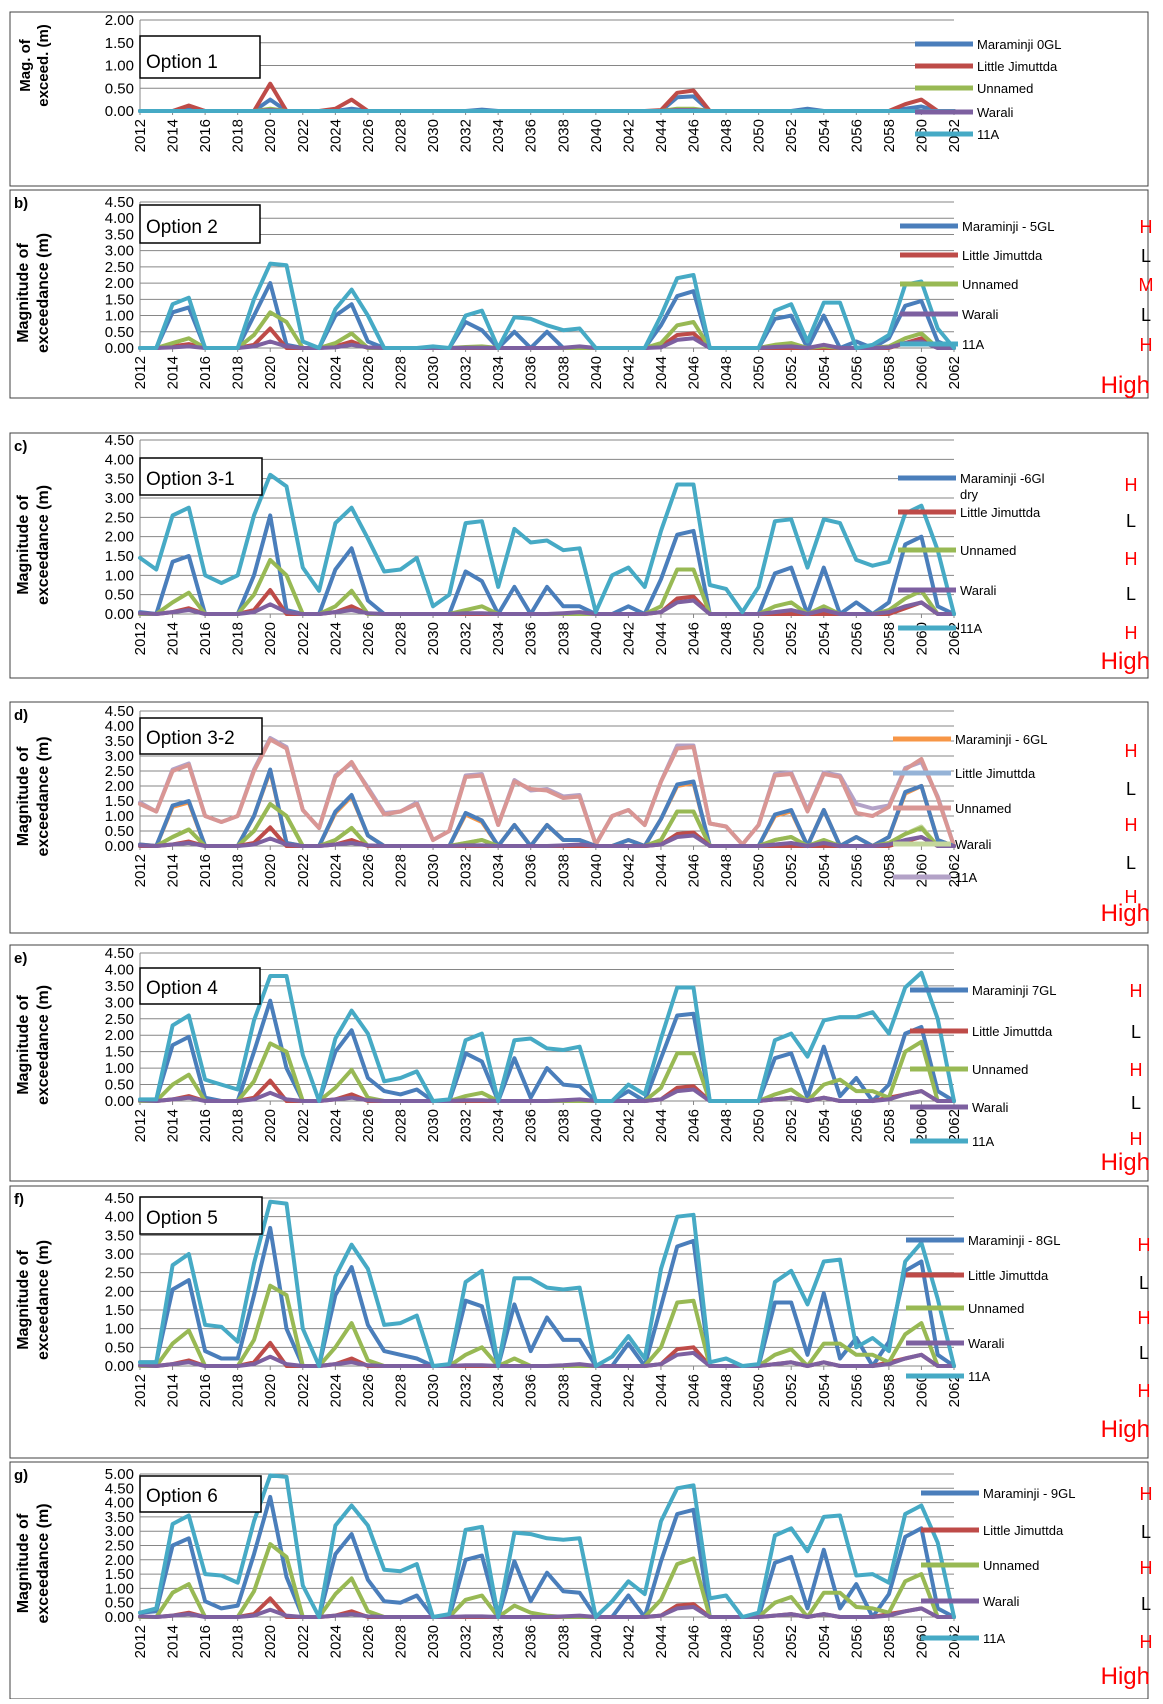 The height and width of the screenshot is (1704, 1163). I want to click on panel-letter: b), so click(21, 203).